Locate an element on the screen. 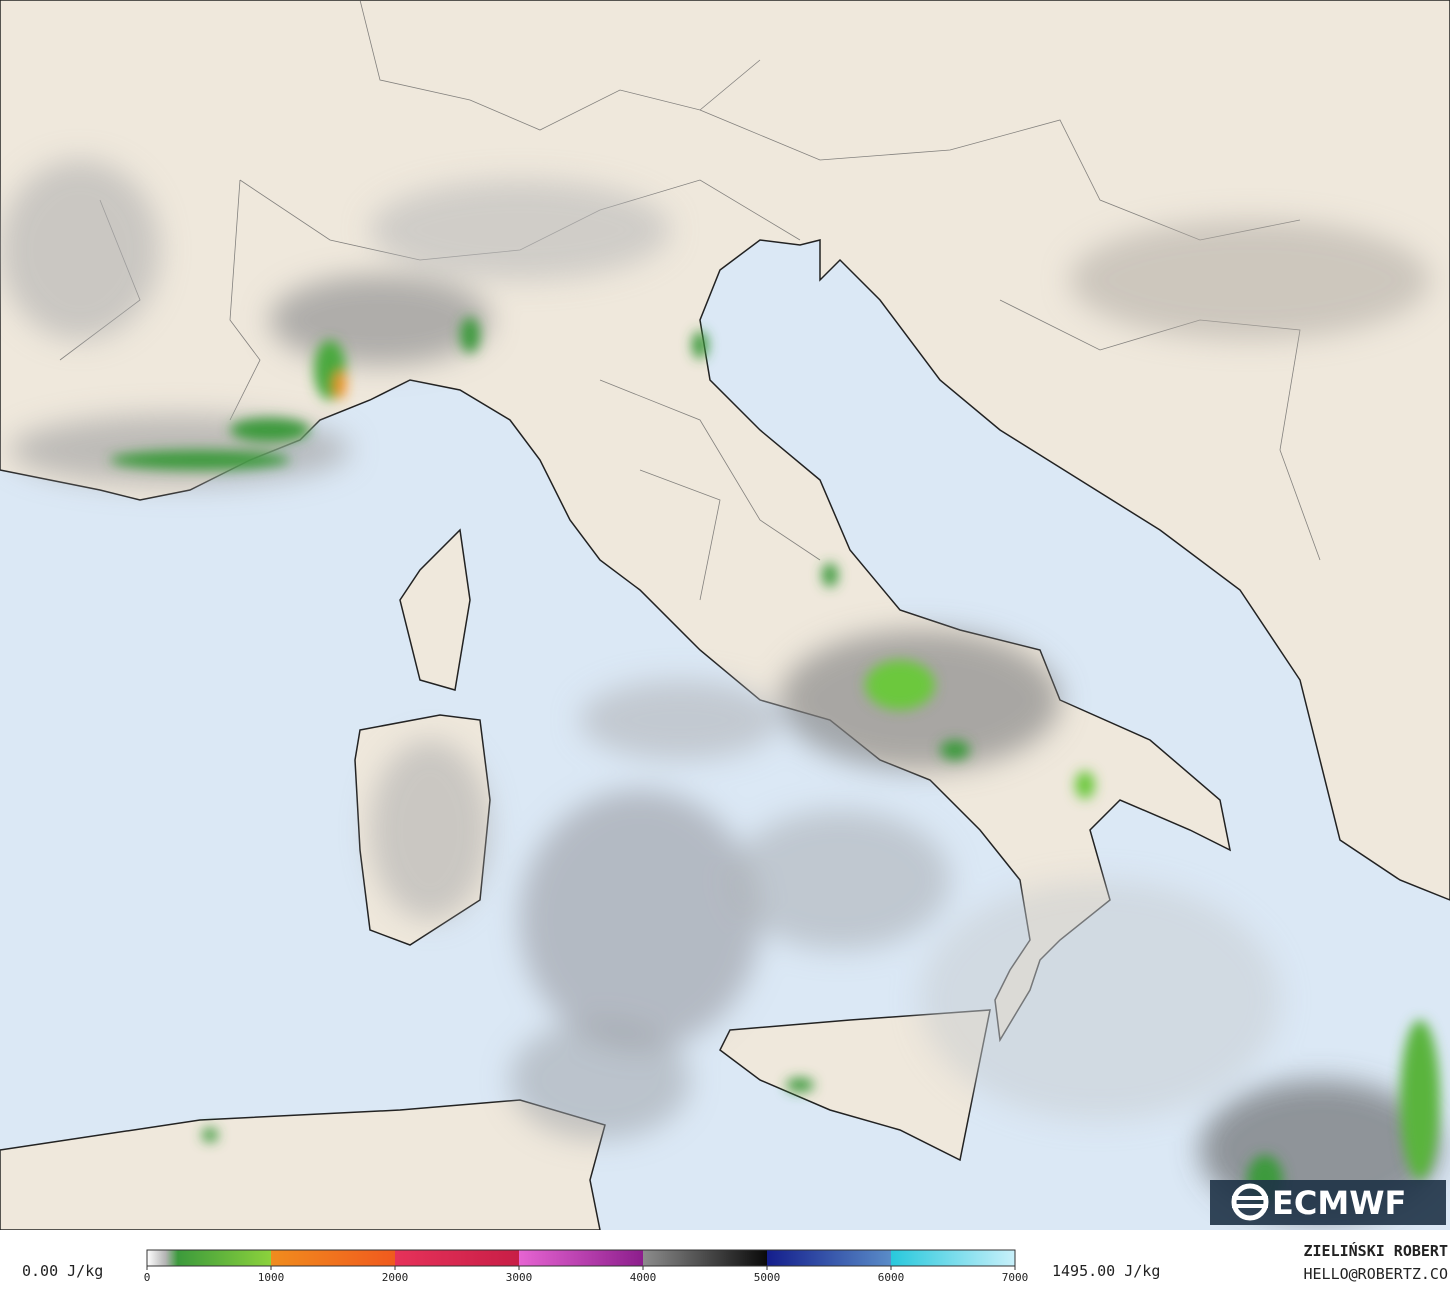 This screenshot has width=1450, height=1291. colorbar-tick-label: 7000 is located at coordinates (1015, 1277).